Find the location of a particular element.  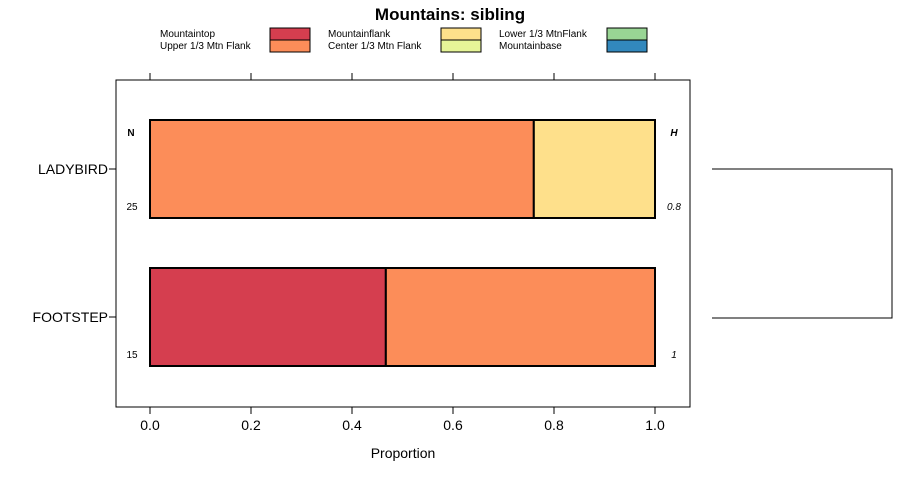

x-tick-label: 1.0 is located at coordinates (655, 425).